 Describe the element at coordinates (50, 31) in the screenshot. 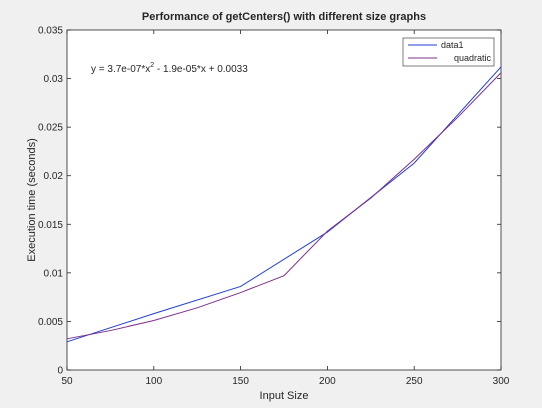

I see `y-tick-label: 0.035` at that location.